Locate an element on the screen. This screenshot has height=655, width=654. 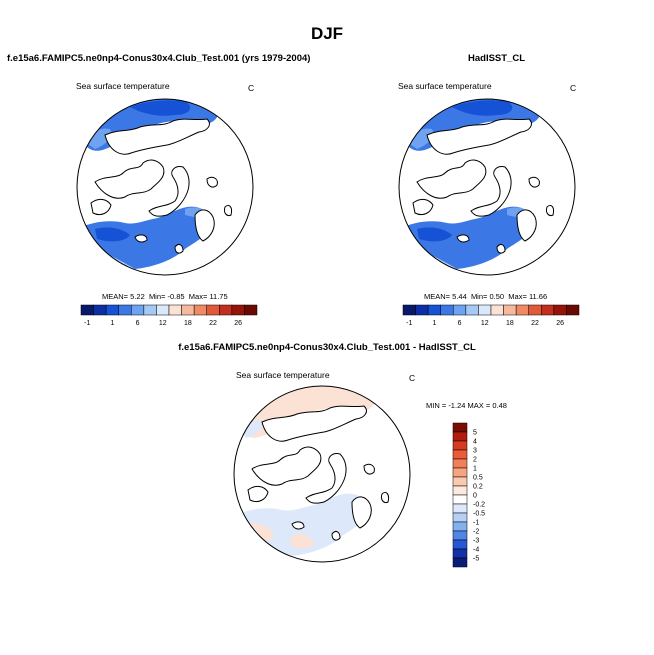
colorbar-tick-label: 18 is located at coordinates (188, 323).